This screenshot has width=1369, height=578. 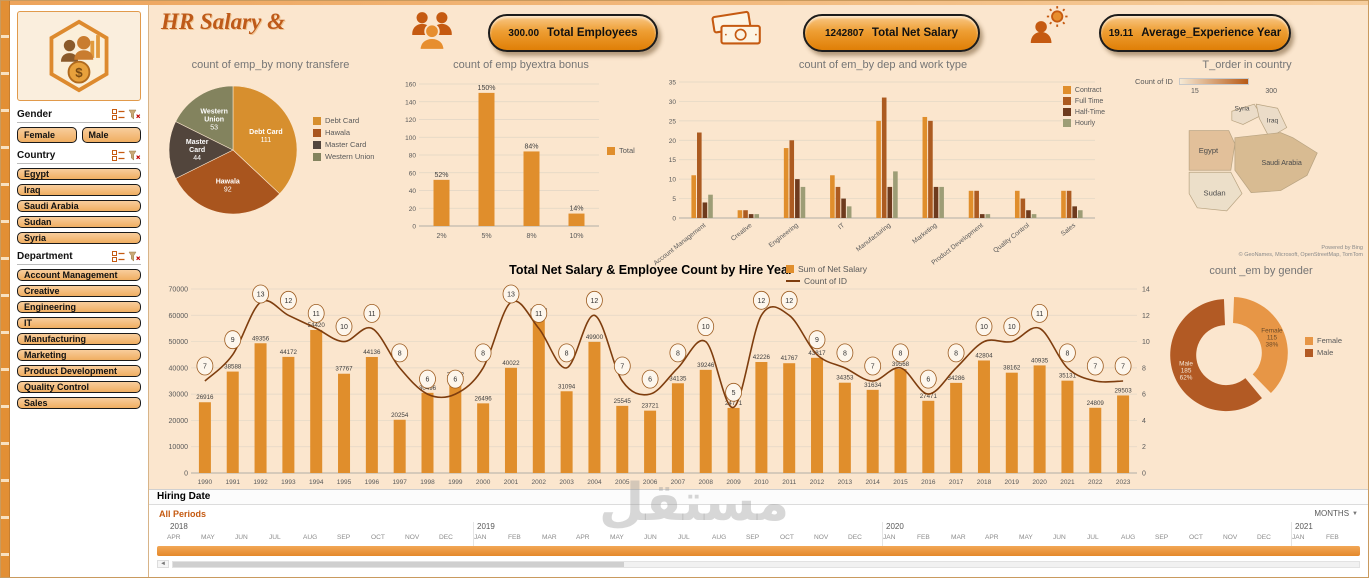 I want to click on slicer-item-creative: Creative, so click(x=79, y=291).